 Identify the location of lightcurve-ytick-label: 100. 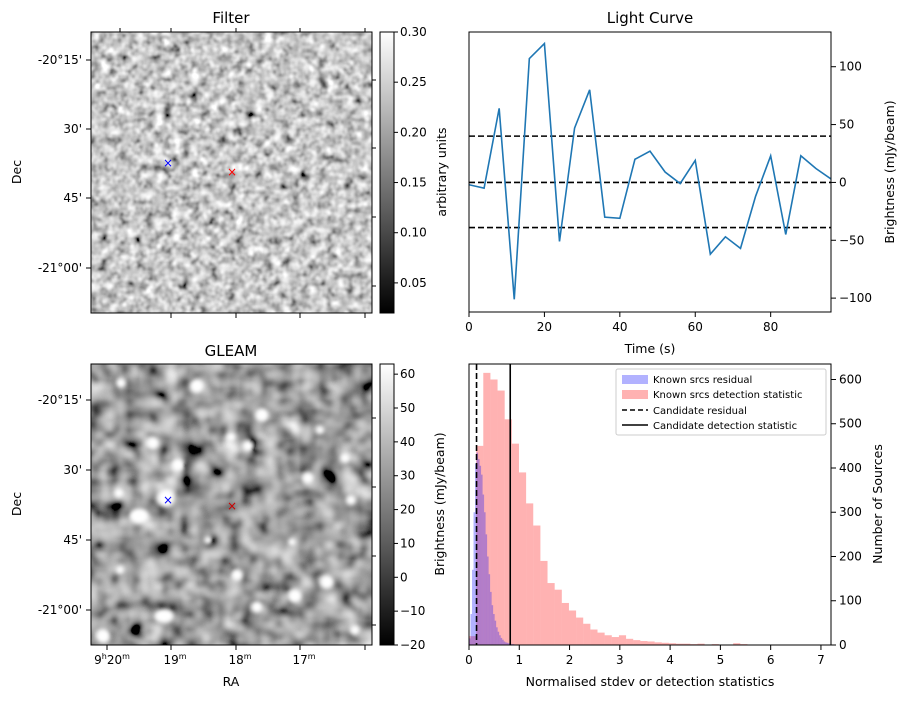
(850, 67).